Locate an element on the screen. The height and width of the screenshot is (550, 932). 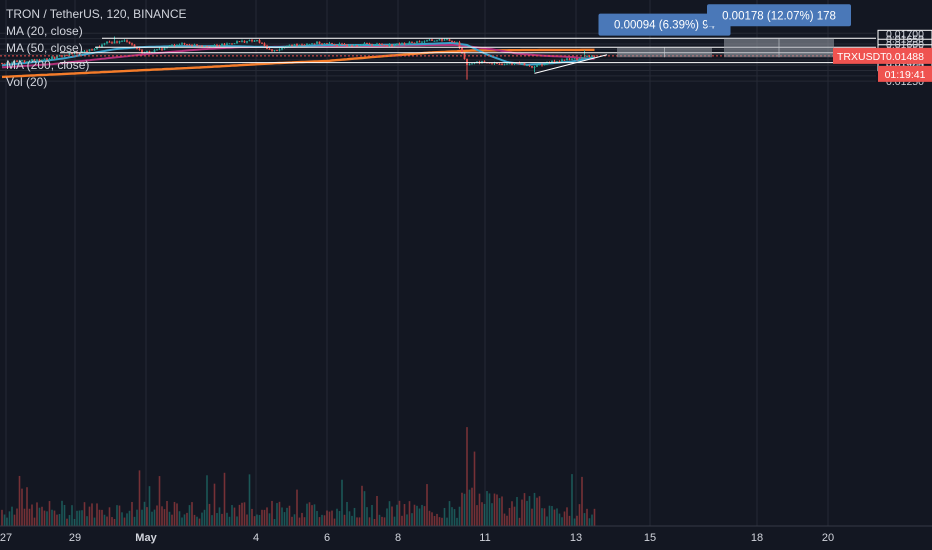
x-tick-label: 13 is located at coordinates (576, 538).